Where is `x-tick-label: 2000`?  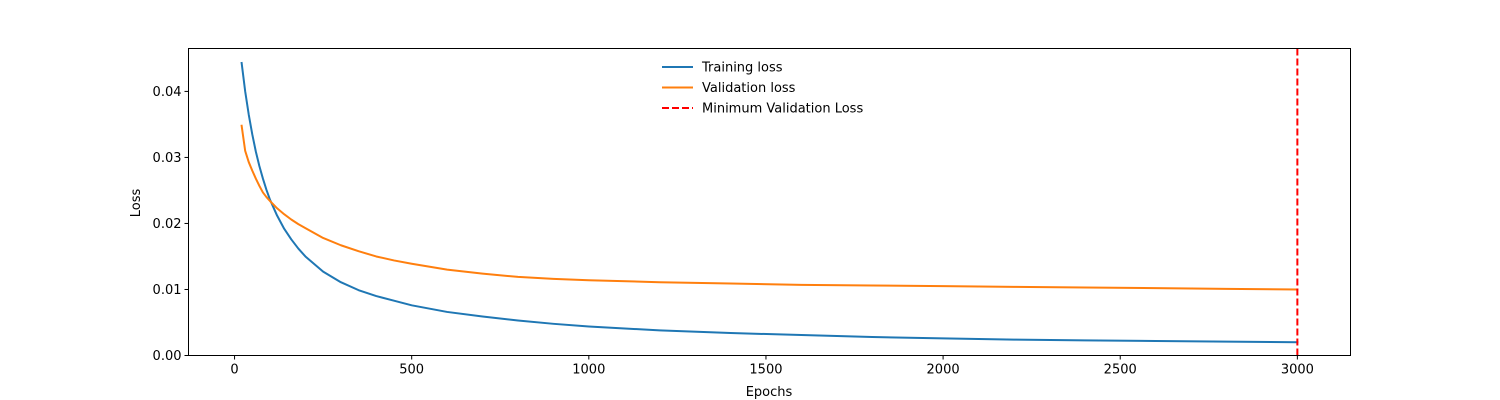
x-tick-label: 2000 is located at coordinates (943, 370).